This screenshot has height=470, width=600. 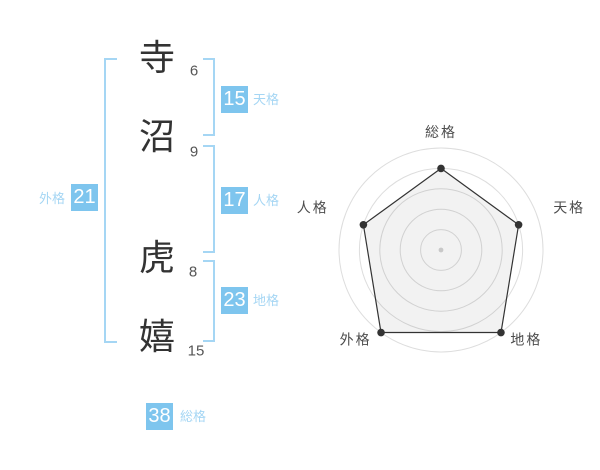 I want to click on tenkaku-label: 天格, so click(x=266, y=99).